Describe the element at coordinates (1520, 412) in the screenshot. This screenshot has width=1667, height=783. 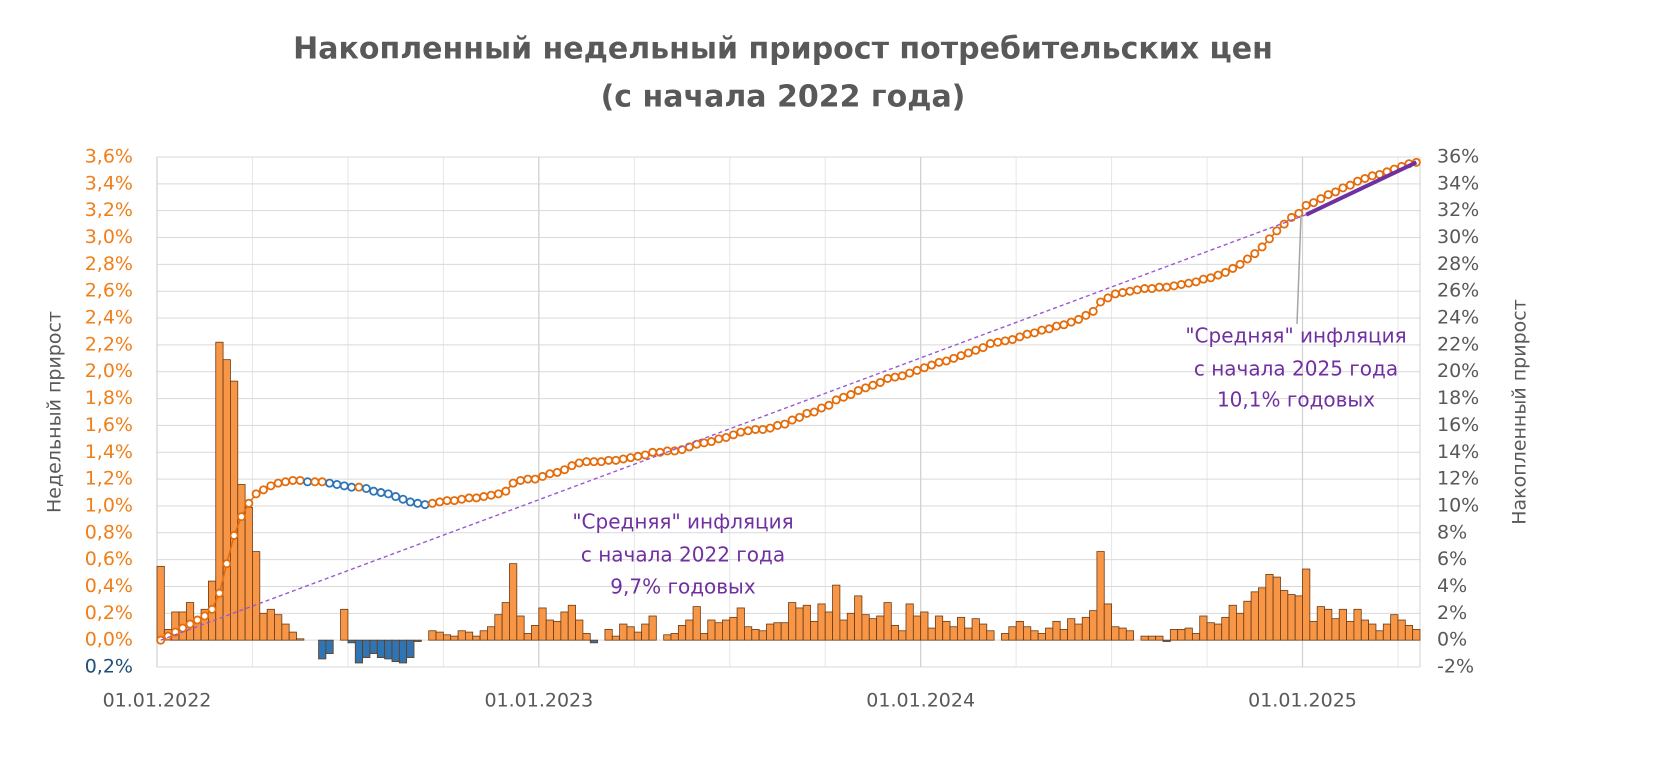
I see `y2-axis-title: Накопленный прирост` at that location.